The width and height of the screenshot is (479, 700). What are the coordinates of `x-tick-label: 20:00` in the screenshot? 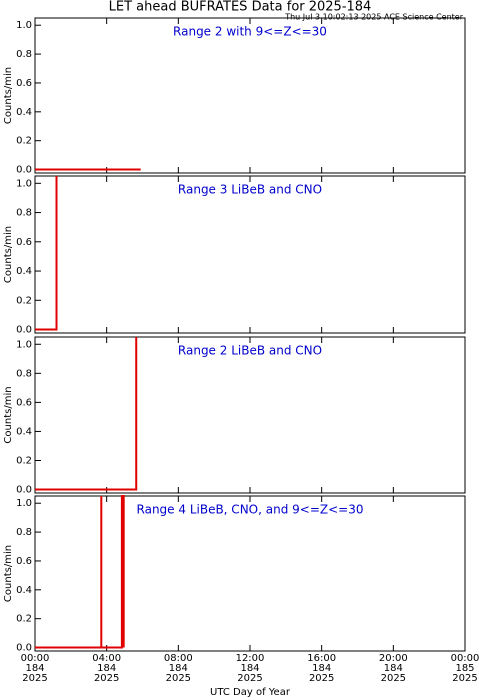 It's located at (393, 658).